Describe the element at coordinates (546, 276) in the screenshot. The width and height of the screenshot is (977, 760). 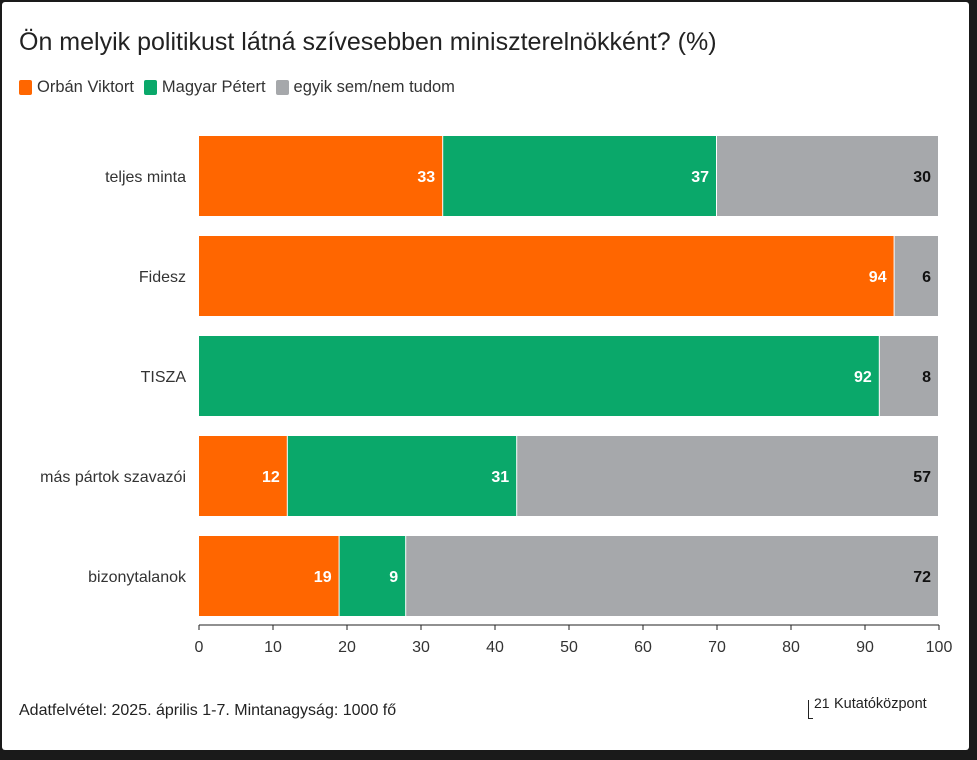
I see `bar-fidesz-orban-viktort` at that location.